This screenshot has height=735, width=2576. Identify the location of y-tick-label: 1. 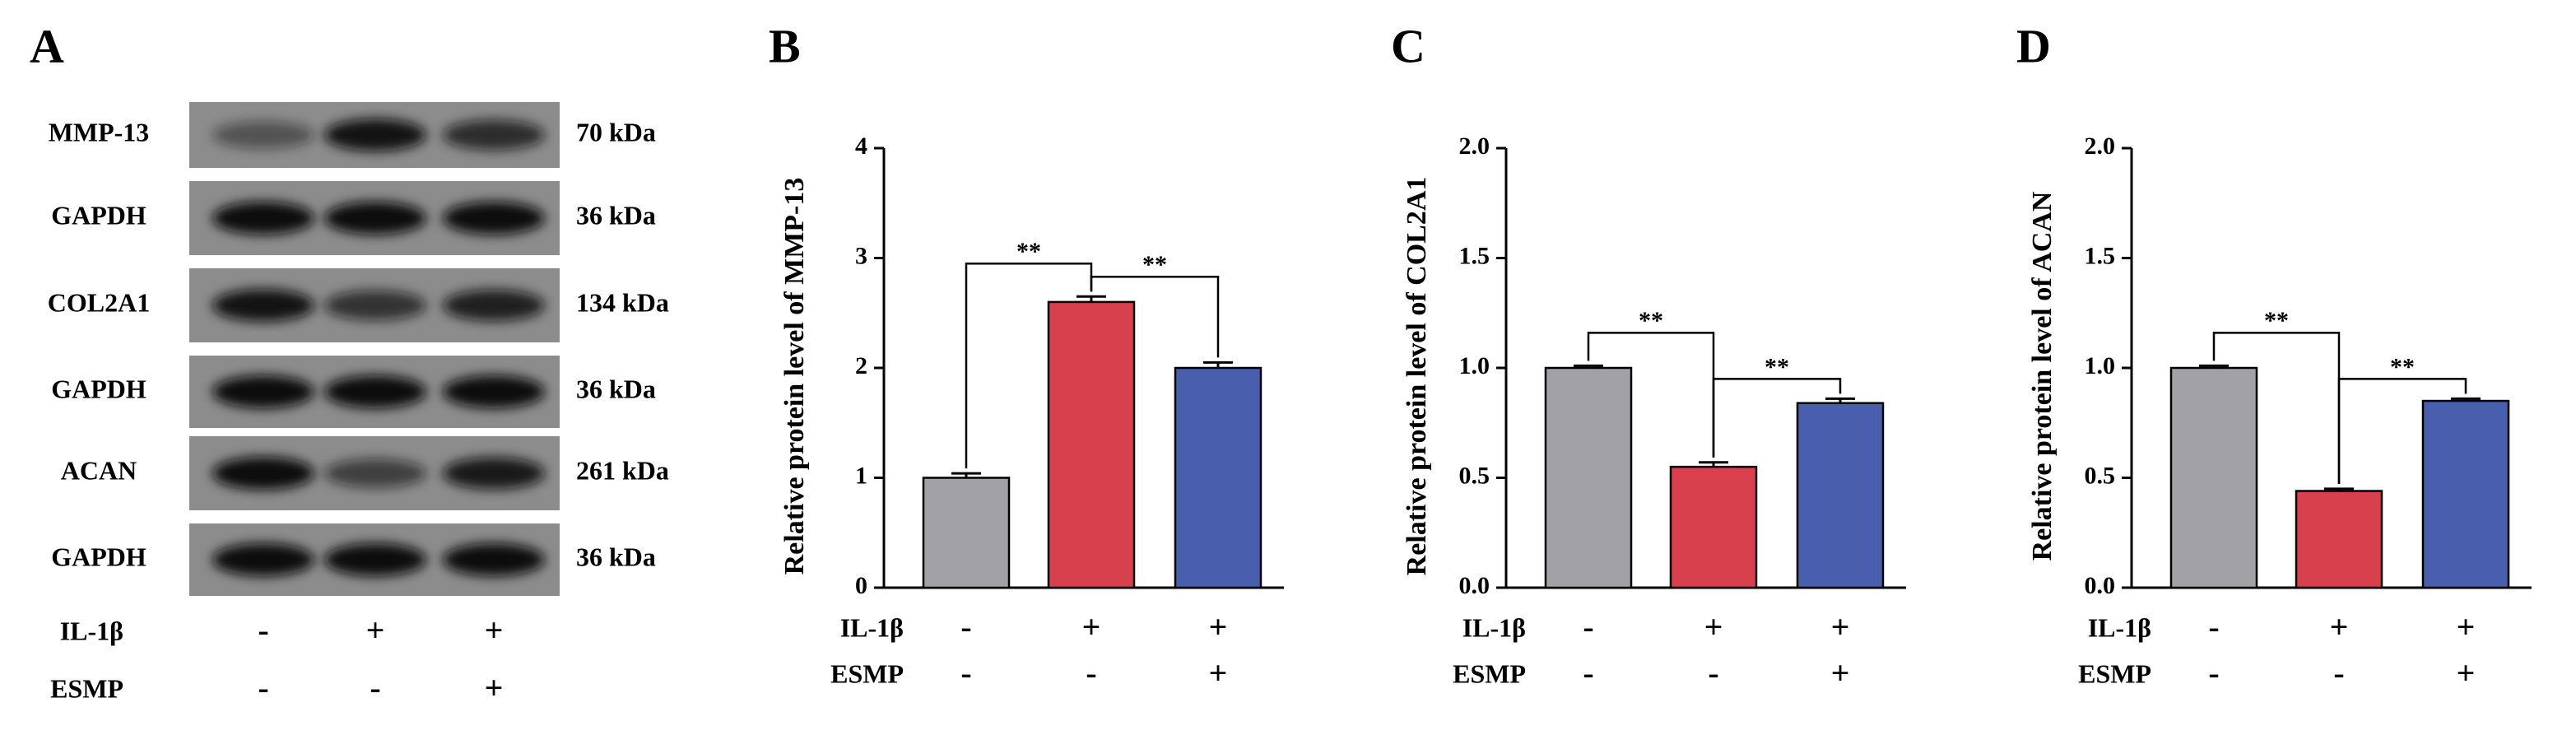
(861, 475).